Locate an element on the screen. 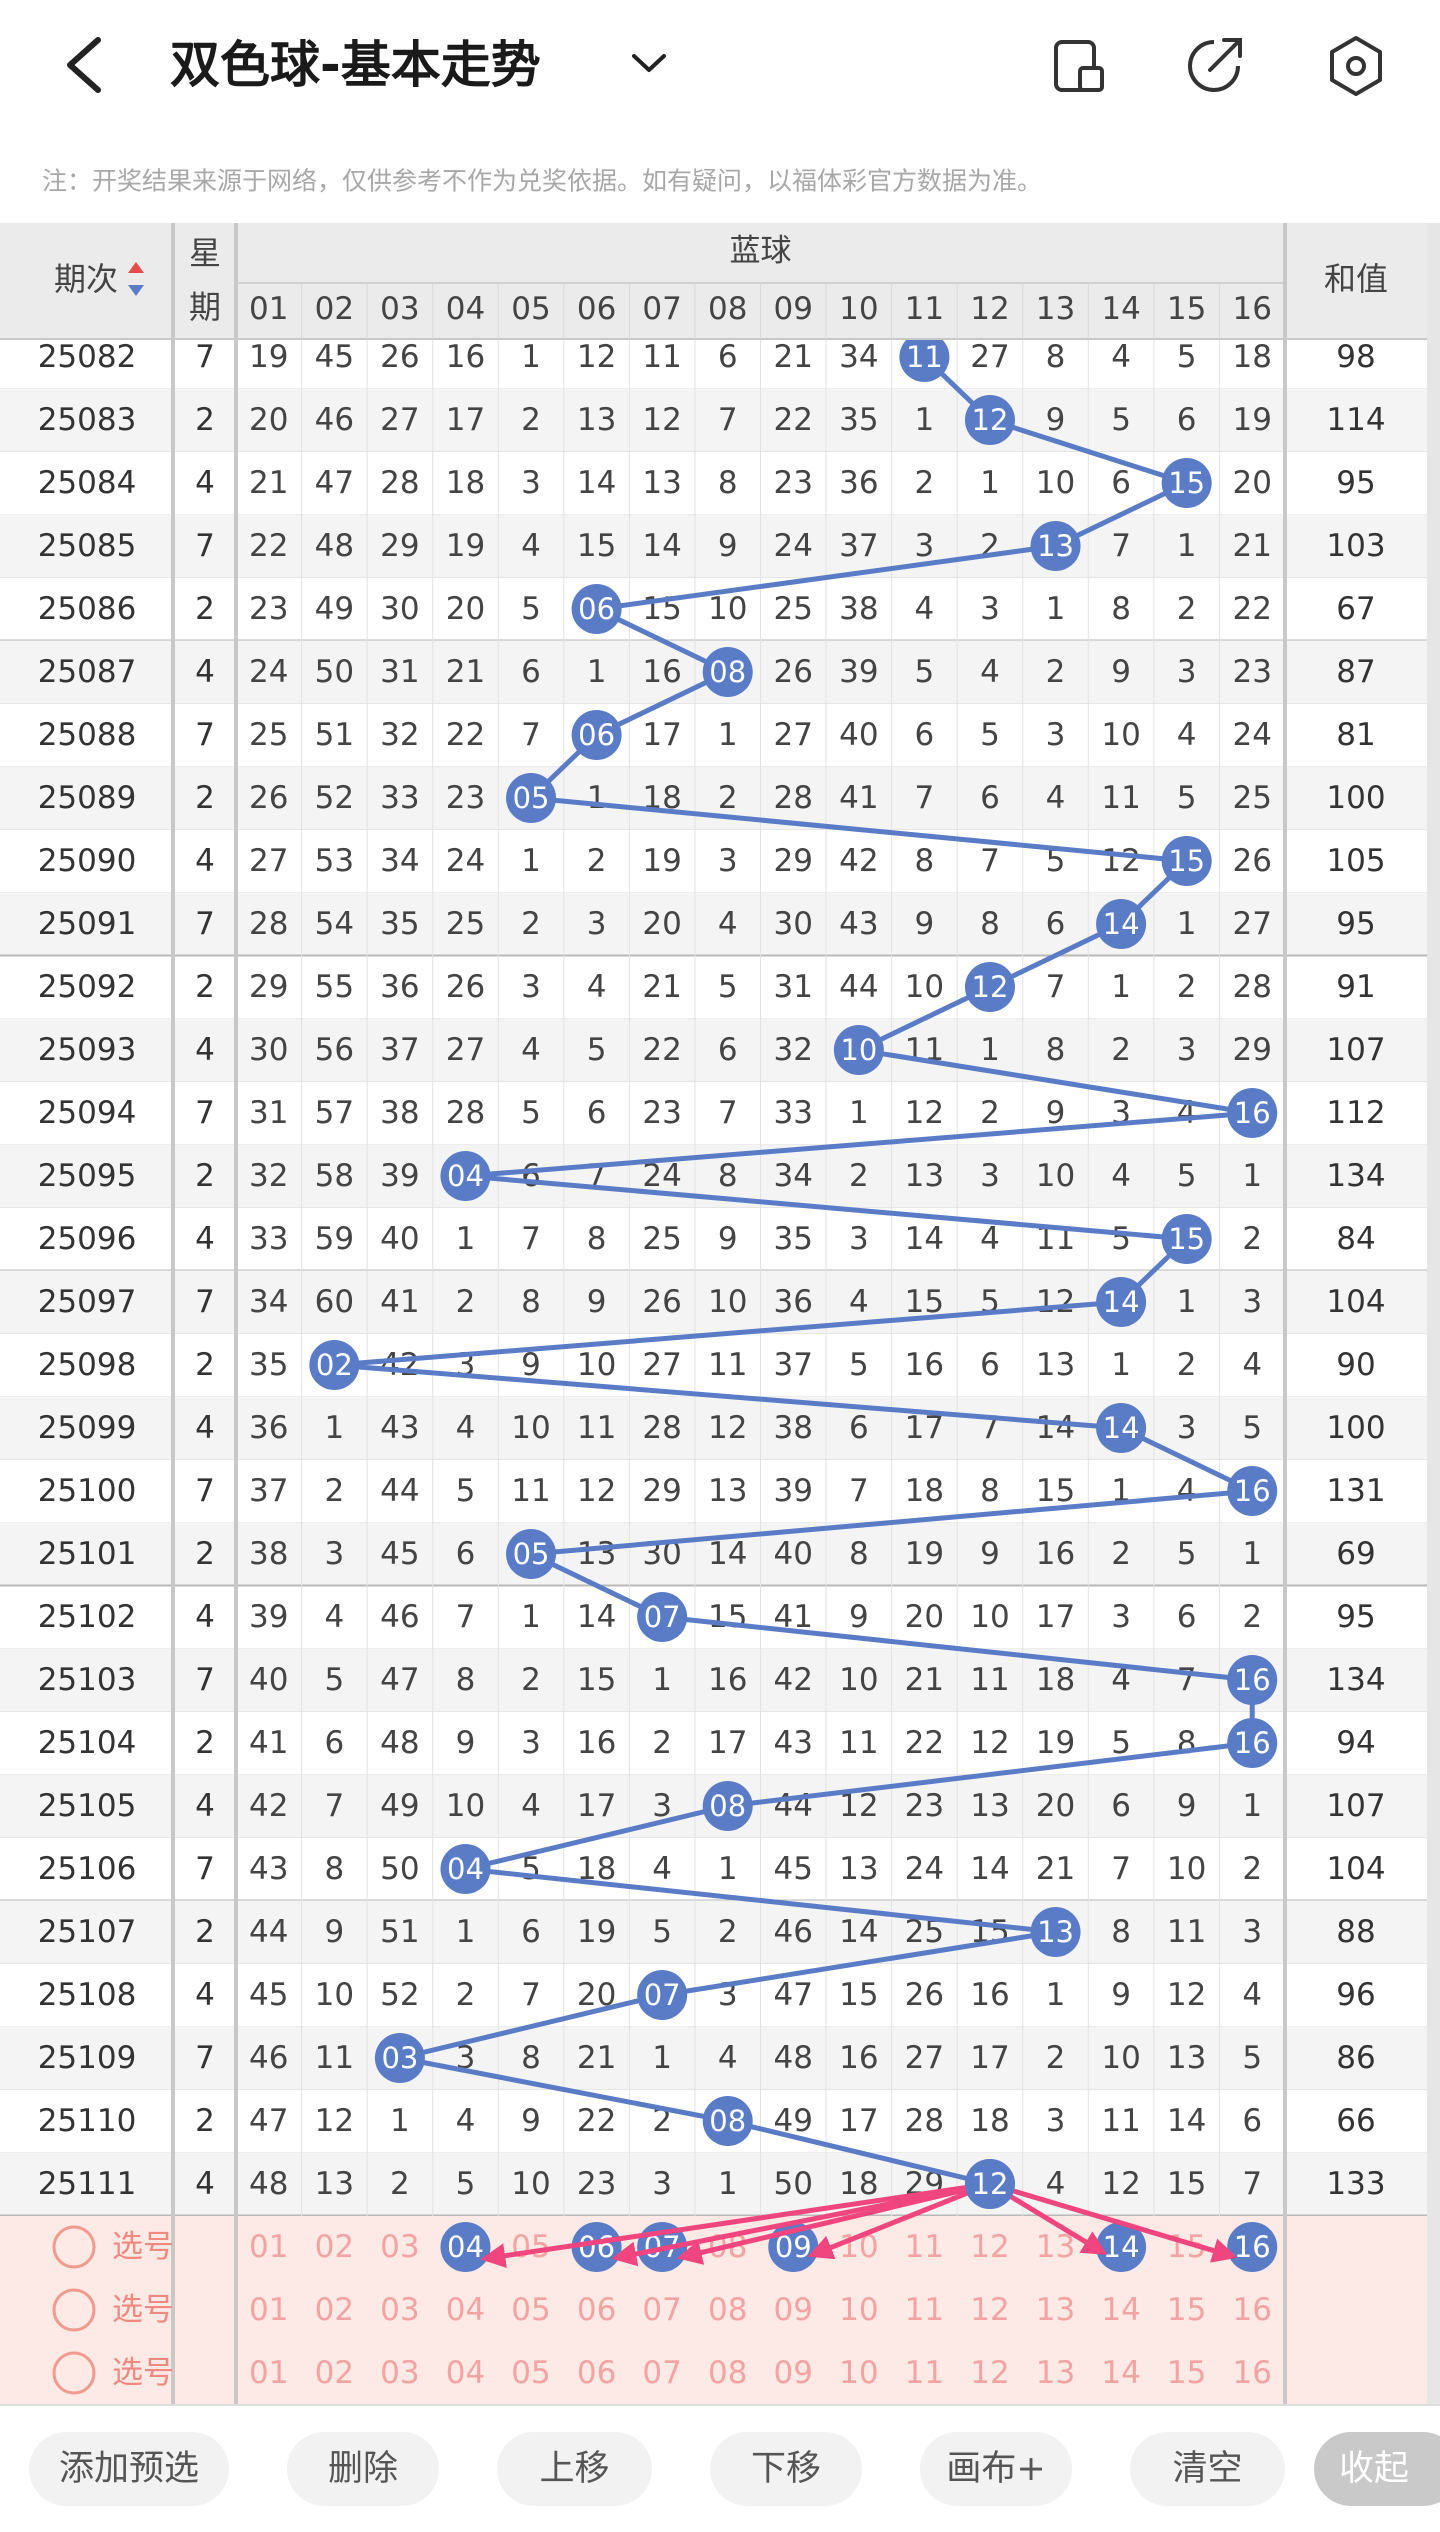 The width and height of the screenshot is (1440, 2532). toolbar-button-label: 添加预选 is located at coordinates (129, 2469).